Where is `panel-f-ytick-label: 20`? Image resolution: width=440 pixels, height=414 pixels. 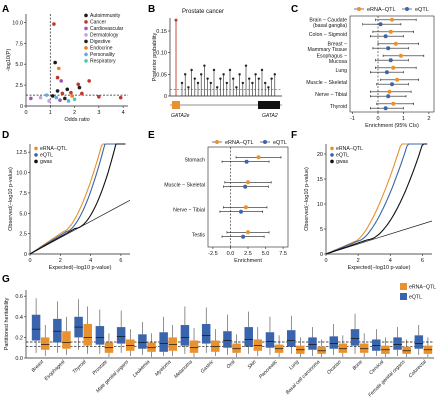
panel-f-ytick-label: 20 is located at coordinates (320, 155).